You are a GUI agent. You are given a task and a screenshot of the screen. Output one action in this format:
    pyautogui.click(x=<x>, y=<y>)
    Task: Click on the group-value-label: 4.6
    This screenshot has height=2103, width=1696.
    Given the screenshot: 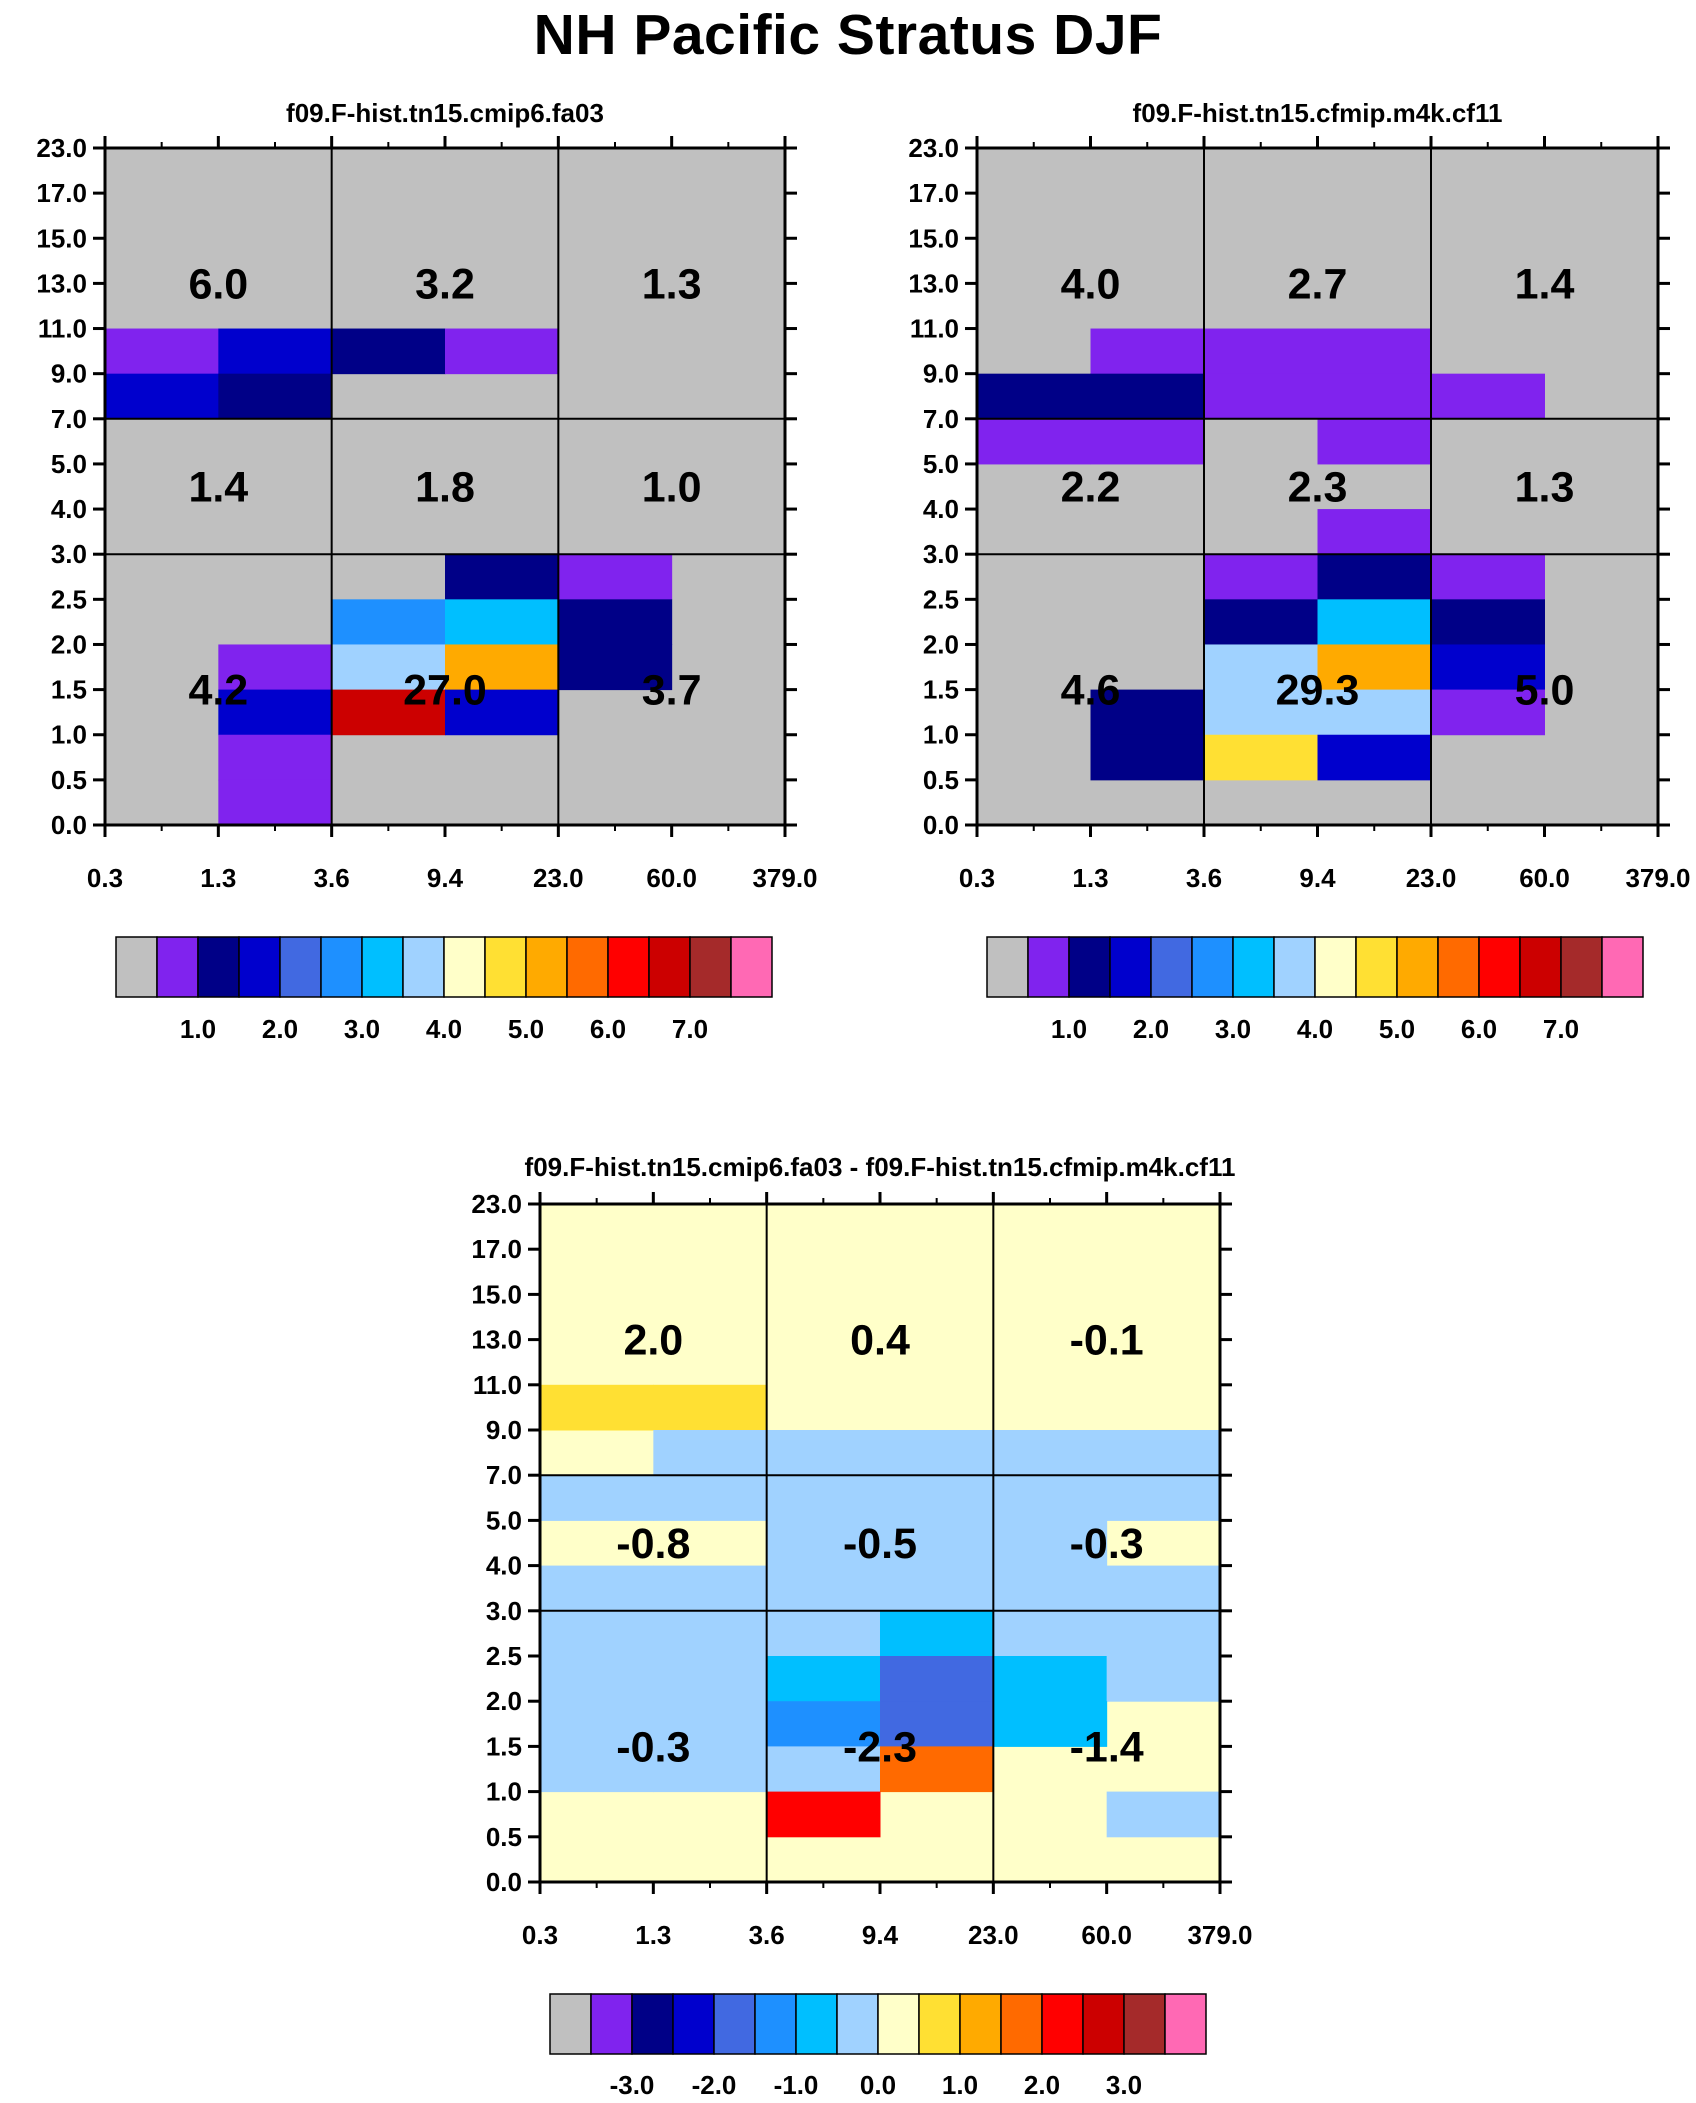 What is the action you would take?
    pyautogui.click(x=1091, y=691)
    